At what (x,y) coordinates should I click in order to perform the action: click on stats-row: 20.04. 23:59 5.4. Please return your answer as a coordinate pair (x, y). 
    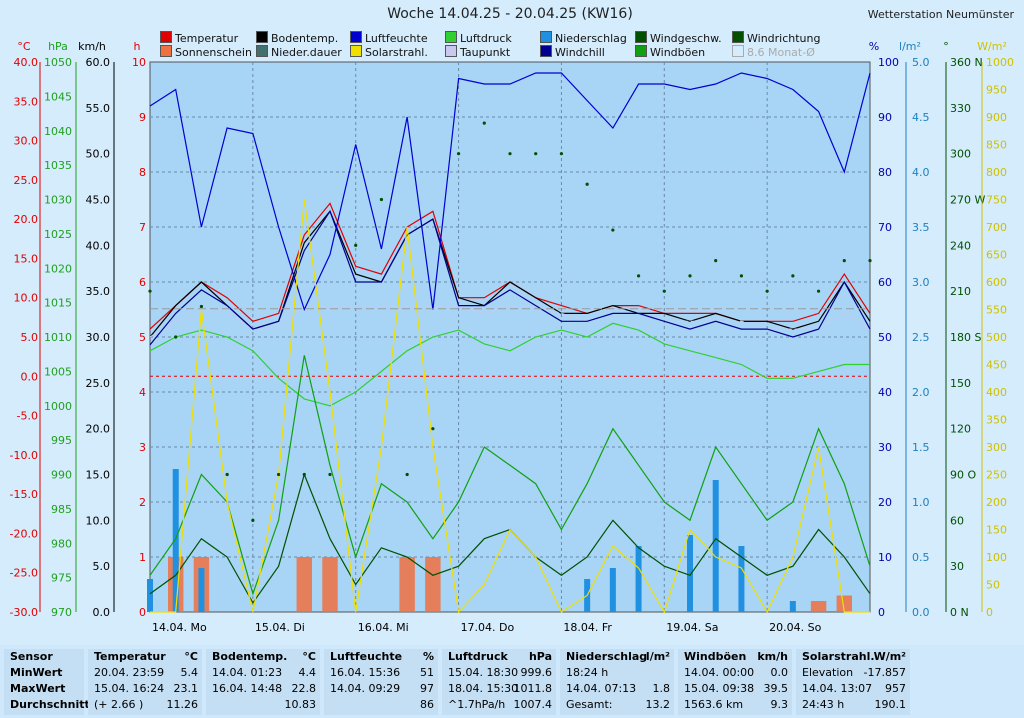
    Looking at the image, I should click on (145, 673).